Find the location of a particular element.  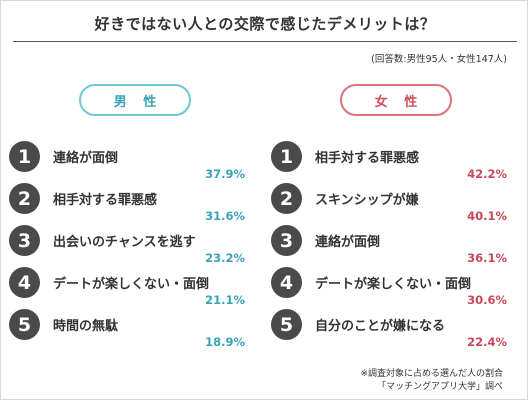

rank-value: 42.2% is located at coordinates (487, 174).